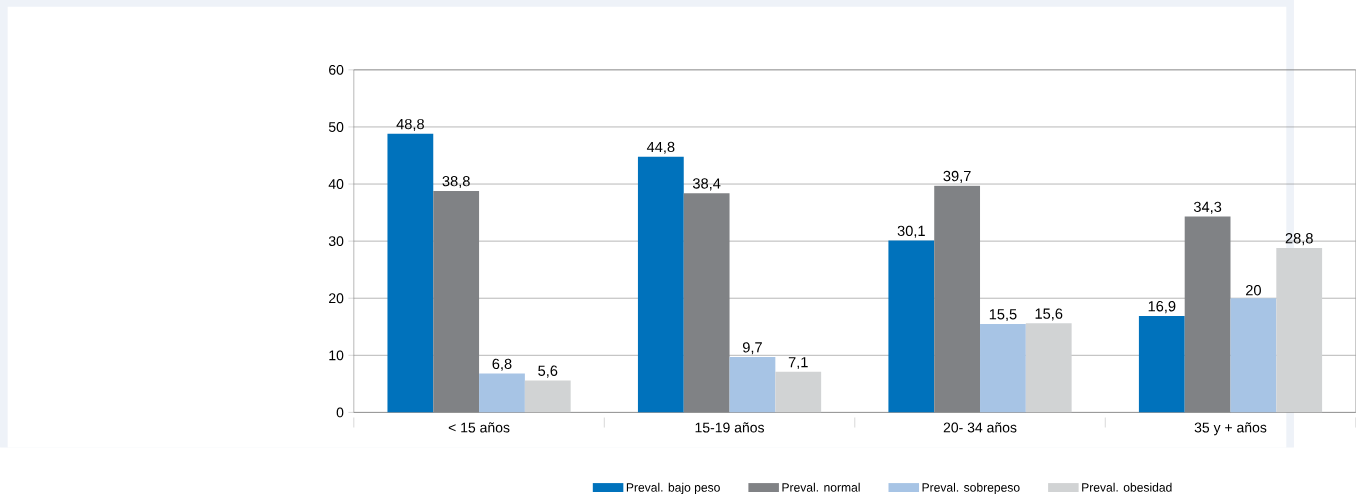 The image size is (1356, 499). I want to click on x-tick-label: < 15 años, so click(479, 427).